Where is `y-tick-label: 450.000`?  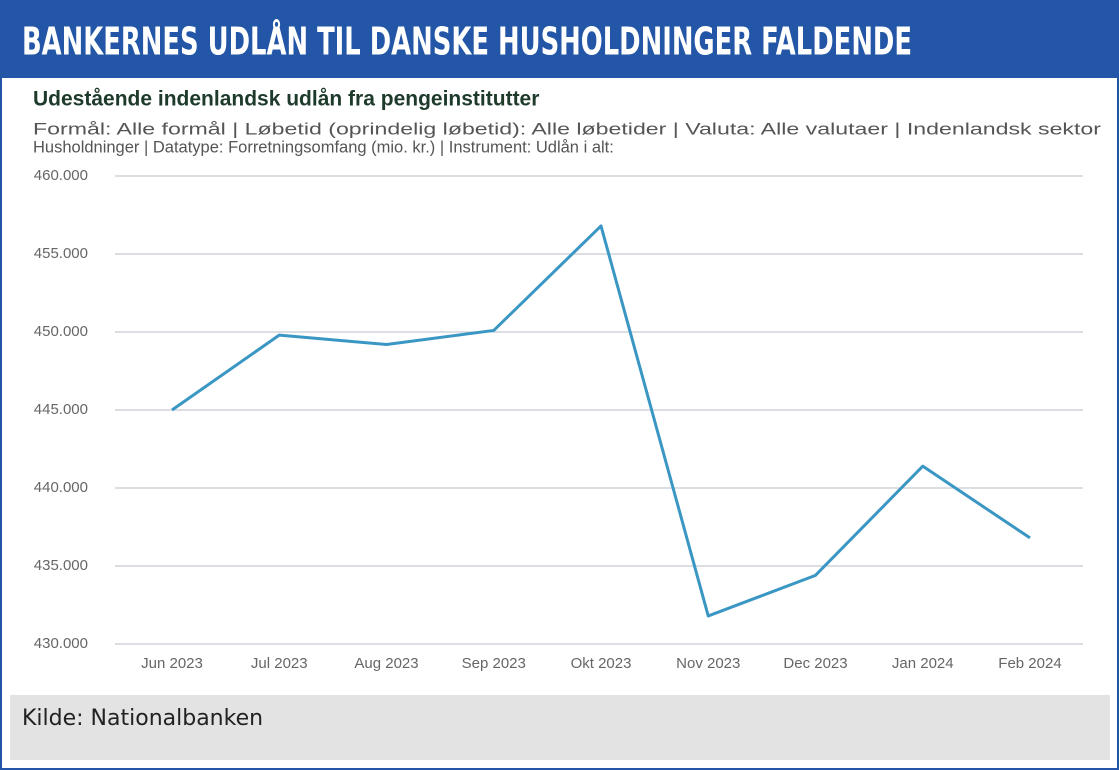
y-tick-label: 450.000 is located at coordinates (61, 331).